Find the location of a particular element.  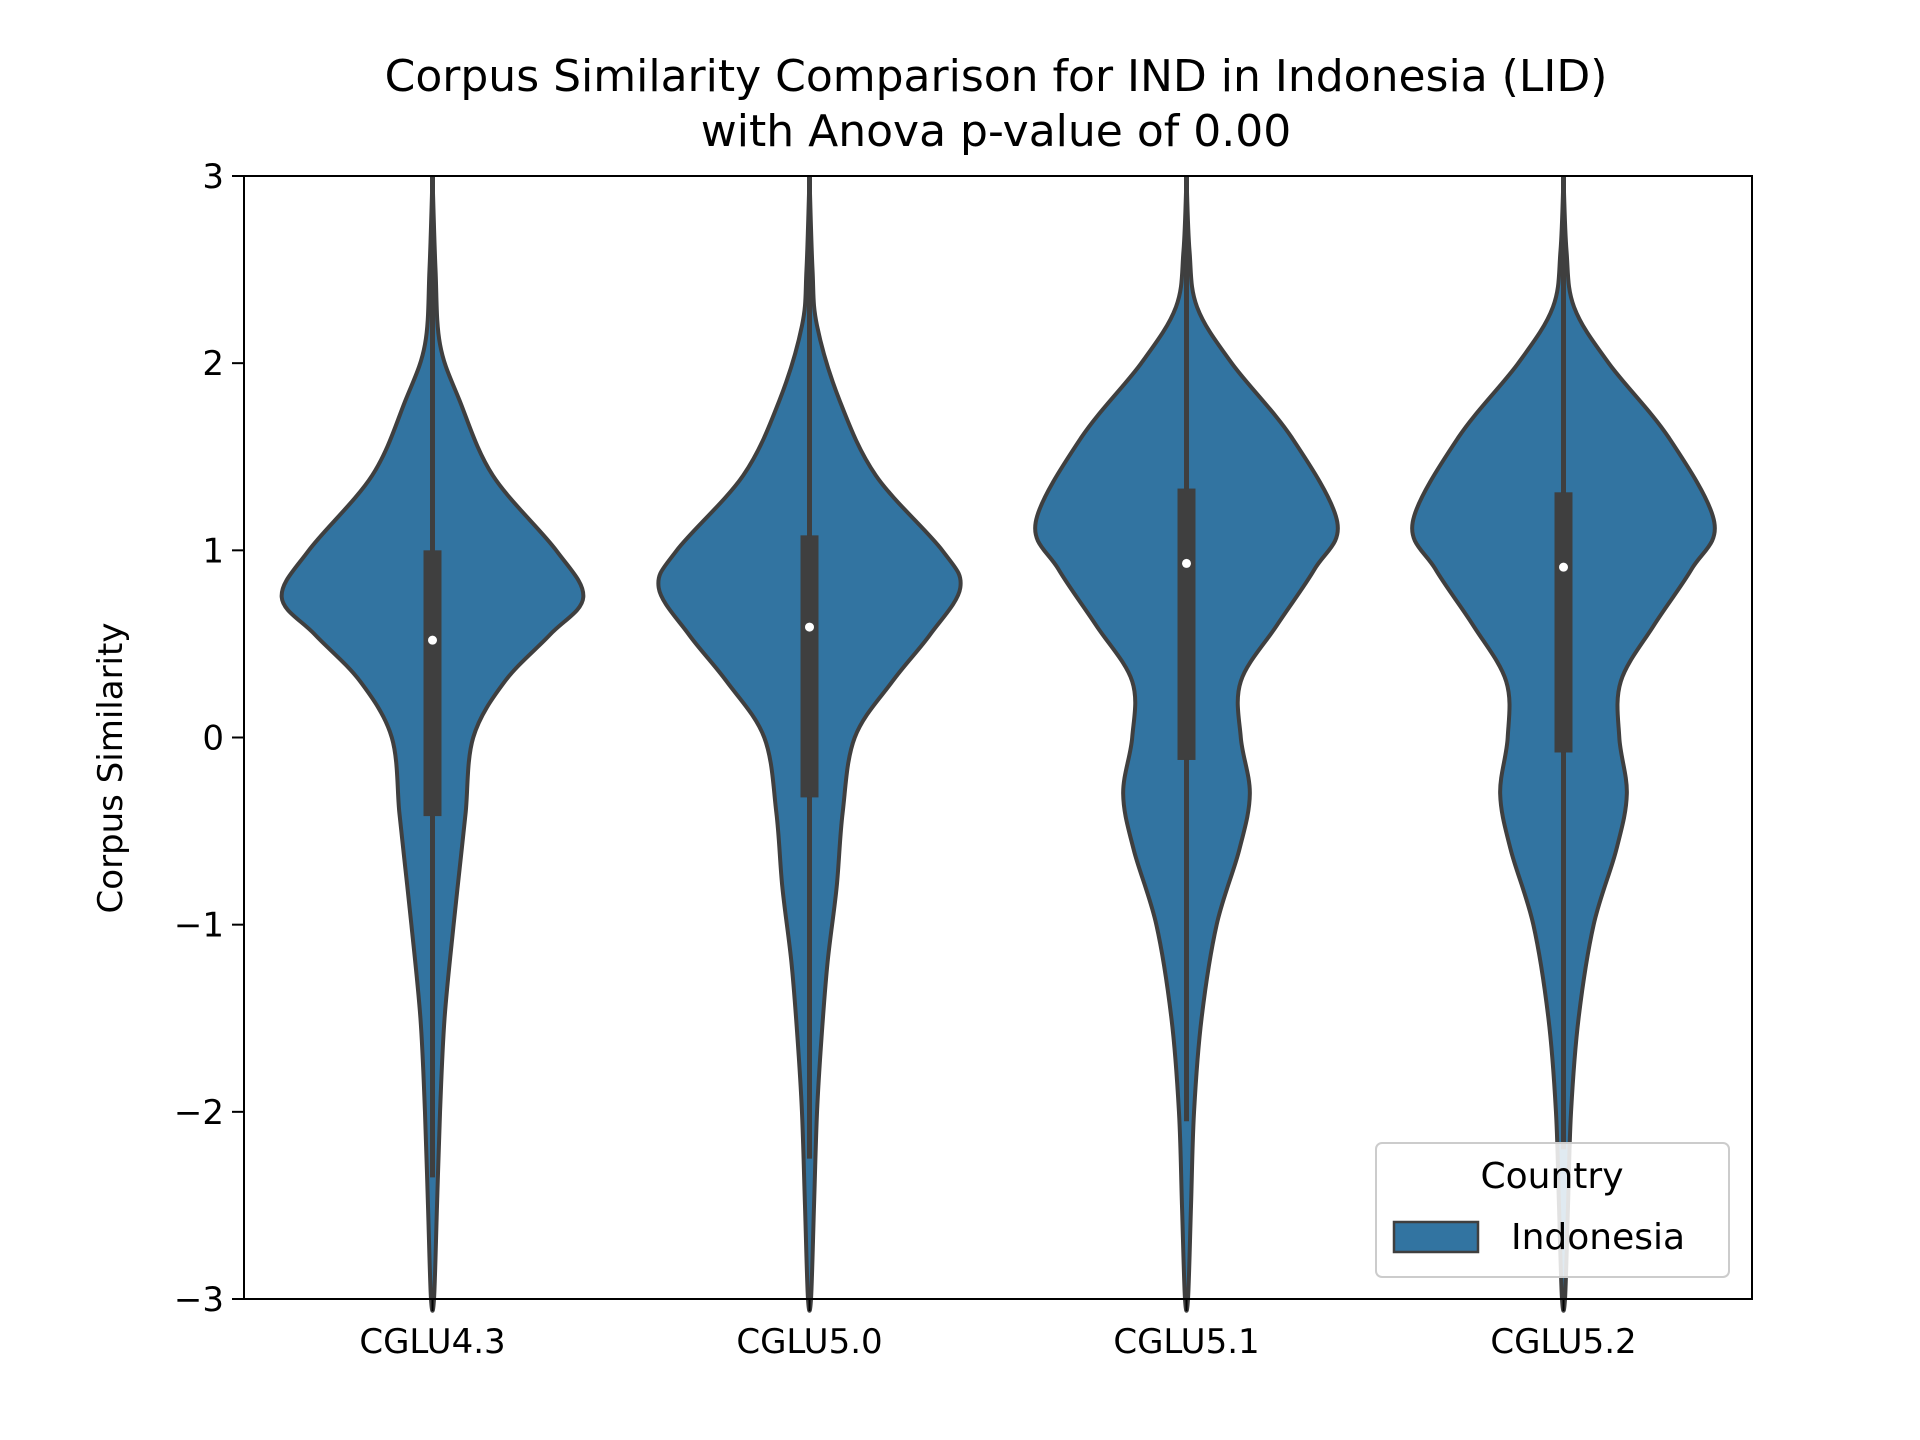

y-axis: −3 −2 −1 0 1 2 3 is located at coordinates (209, 738).